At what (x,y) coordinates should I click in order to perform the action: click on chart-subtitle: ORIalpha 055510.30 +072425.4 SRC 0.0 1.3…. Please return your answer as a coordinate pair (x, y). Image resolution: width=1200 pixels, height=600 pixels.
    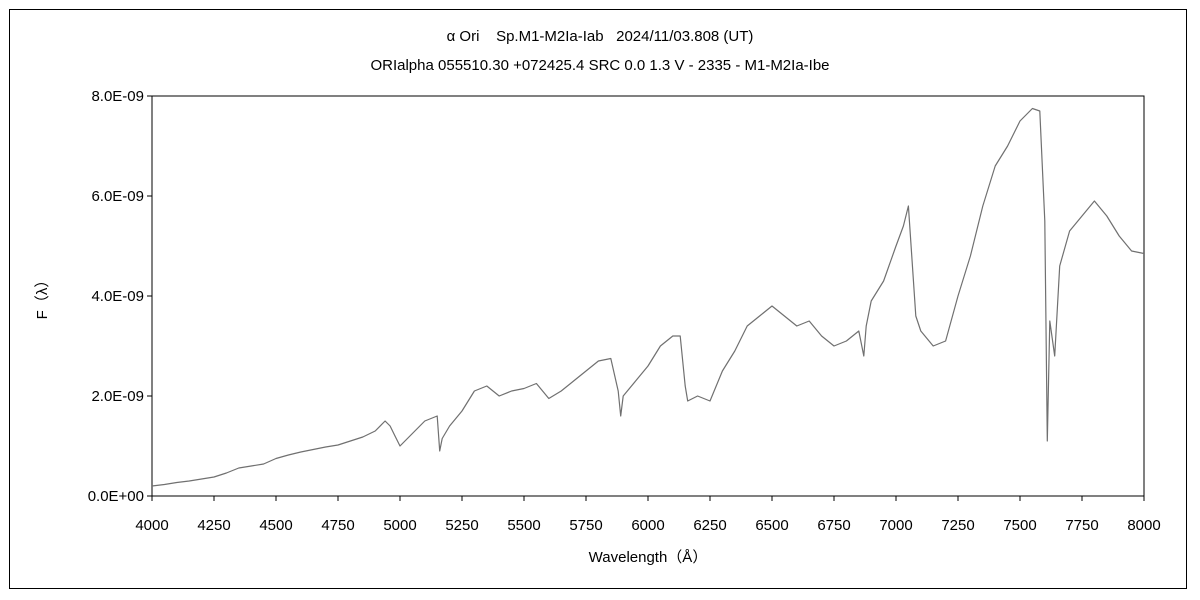
    Looking at the image, I should click on (600, 65).